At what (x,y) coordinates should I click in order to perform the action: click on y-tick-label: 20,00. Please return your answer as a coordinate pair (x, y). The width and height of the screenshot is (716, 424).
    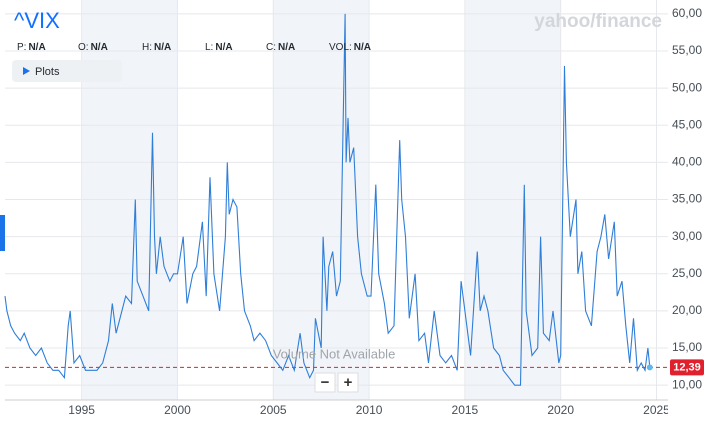
    Looking at the image, I should click on (687, 310).